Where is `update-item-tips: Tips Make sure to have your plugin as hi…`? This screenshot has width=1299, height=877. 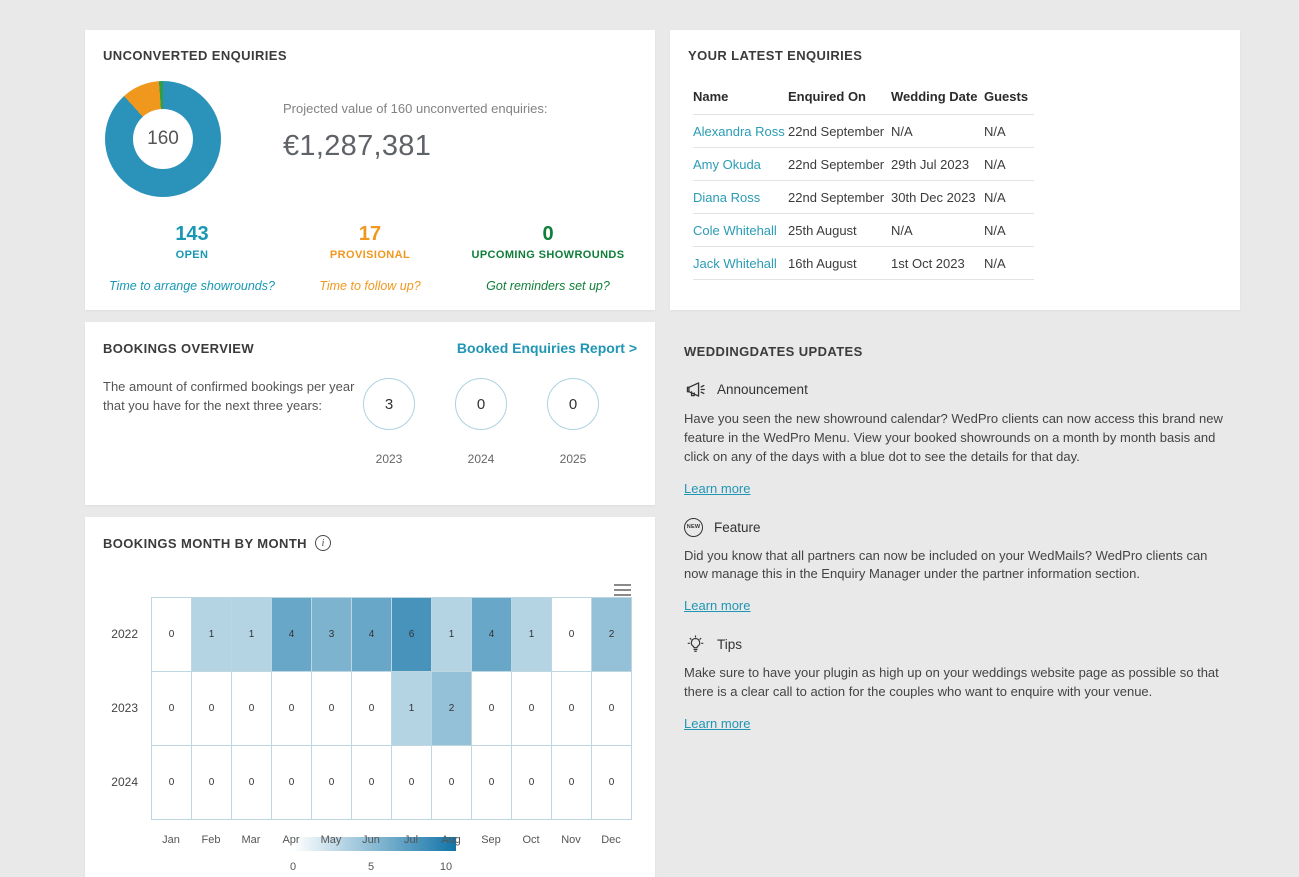
update-item-tips: Tips Make sure to have your plugin as hi… is located at coordinates (955, 684).